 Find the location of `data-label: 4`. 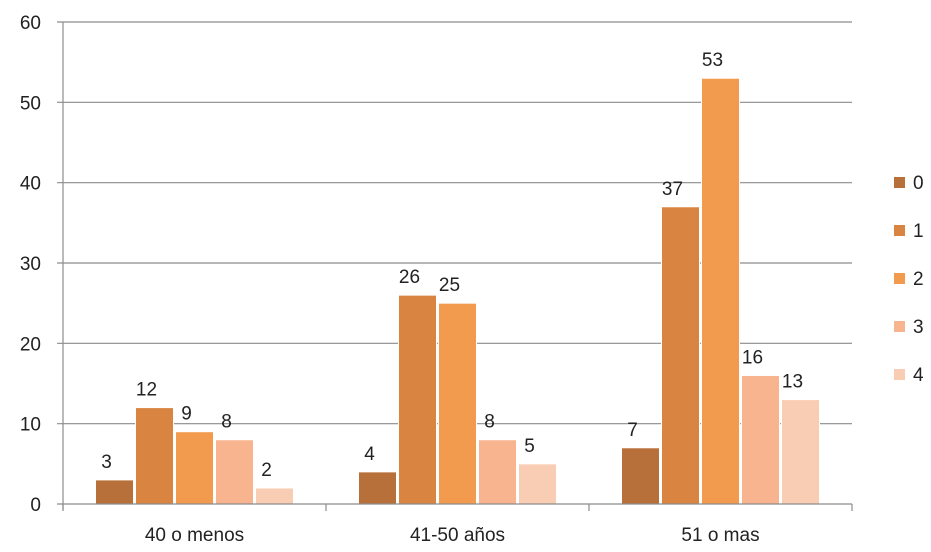

data-label: 4 is located at coordinates (369, 454).